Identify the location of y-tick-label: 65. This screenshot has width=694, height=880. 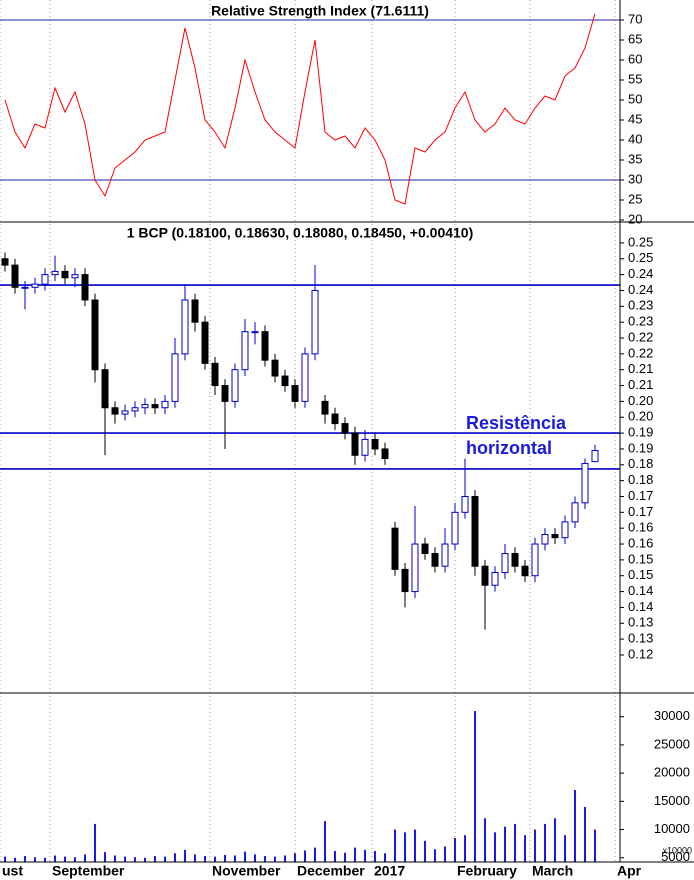
(635, 38).